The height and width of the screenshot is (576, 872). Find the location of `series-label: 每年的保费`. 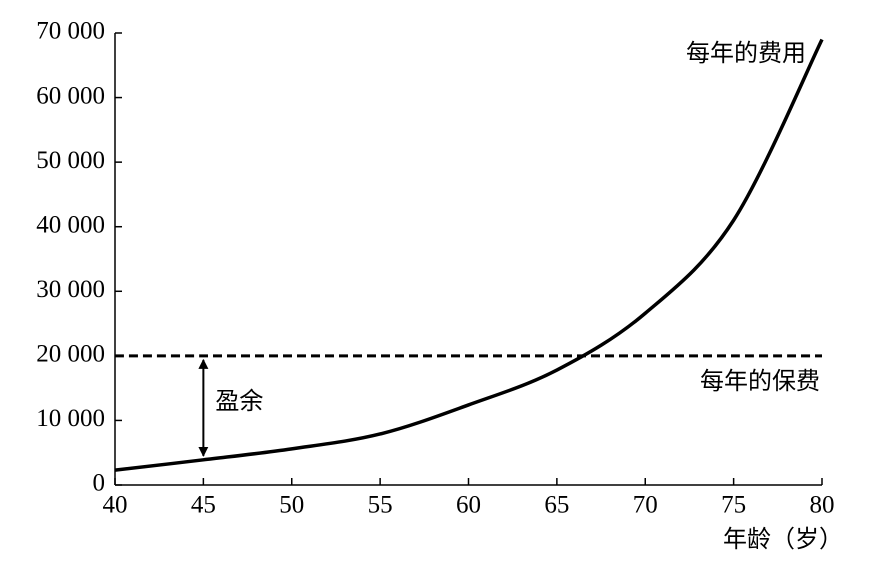

series-label: 每年的保费 is located at coordinates (760, 381).